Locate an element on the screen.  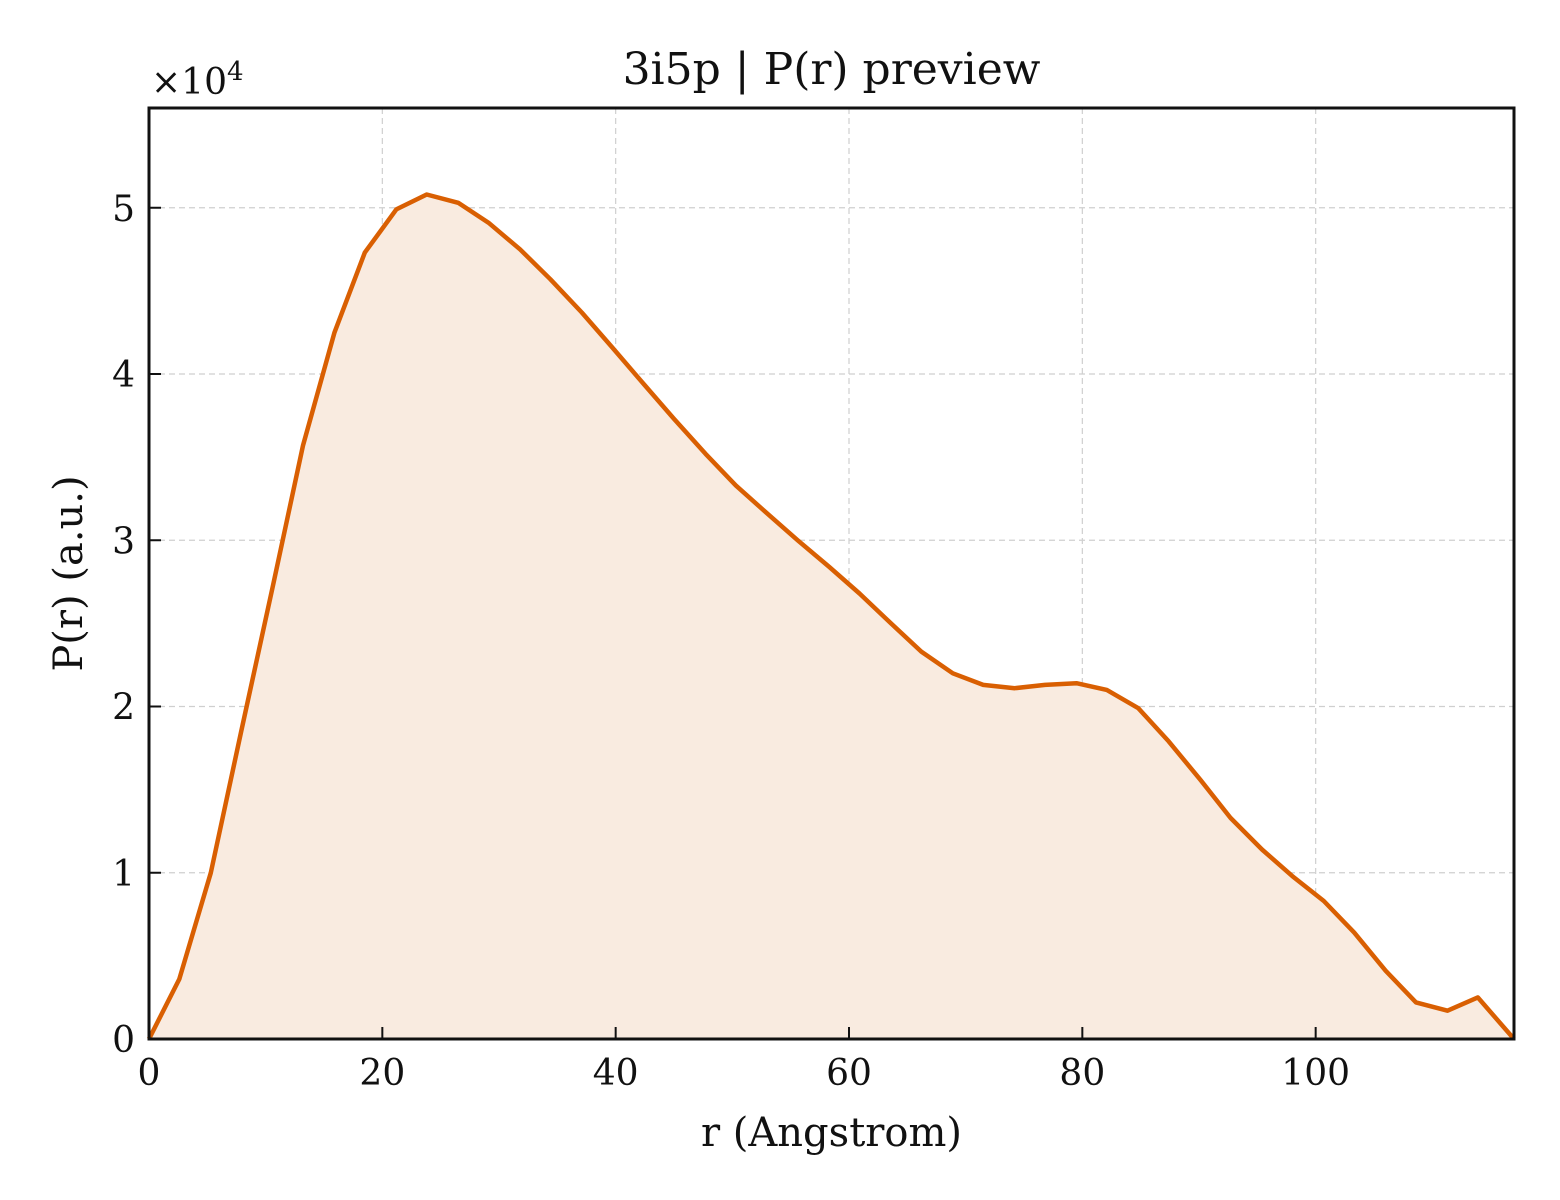
x-axis-label: r (Angstrom) is located at coordinates (831, 1133).